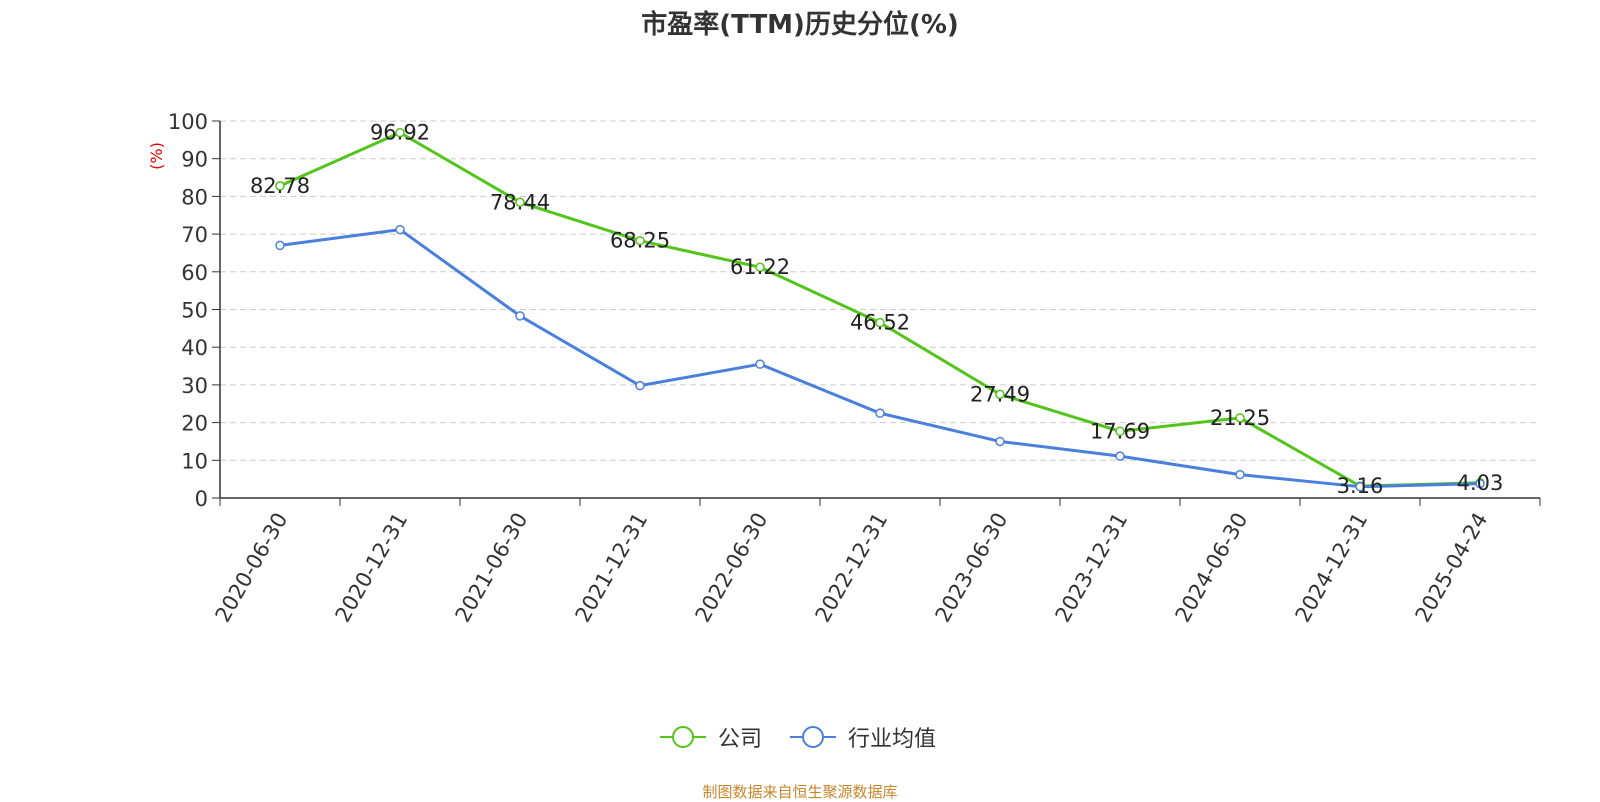  Describe the element at coordinates (194, 311) in the screenshot. I see `y-tick-label: 50` at that location.